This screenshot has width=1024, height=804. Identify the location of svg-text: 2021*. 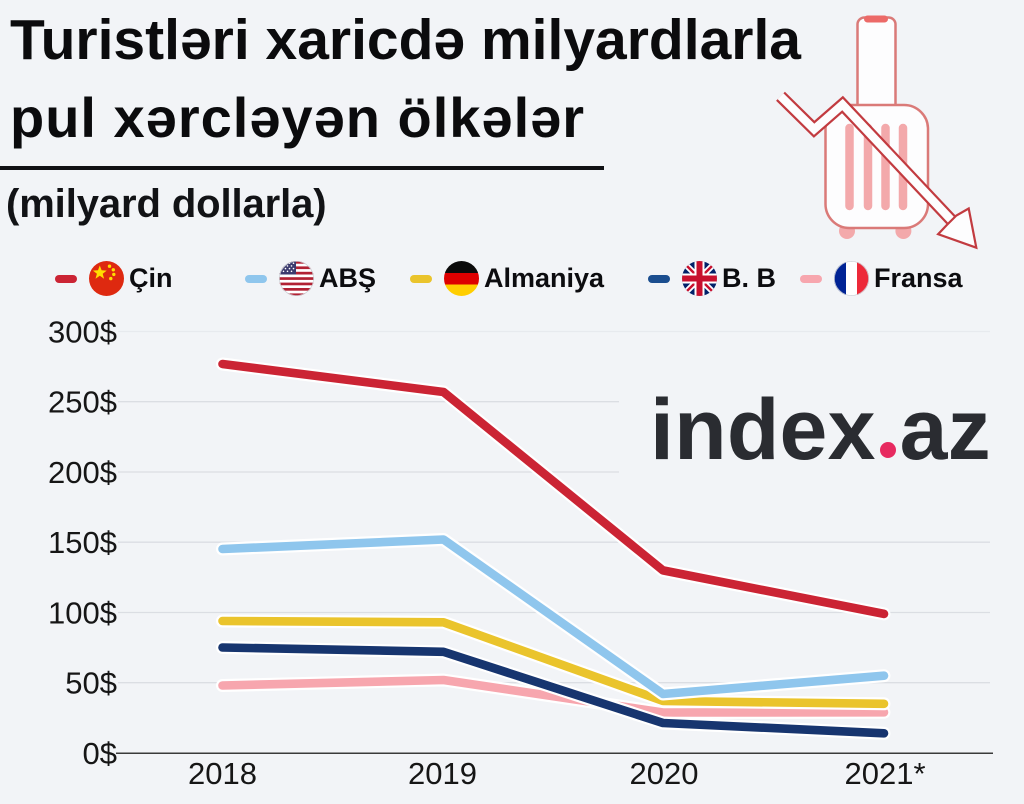
(884, 773).